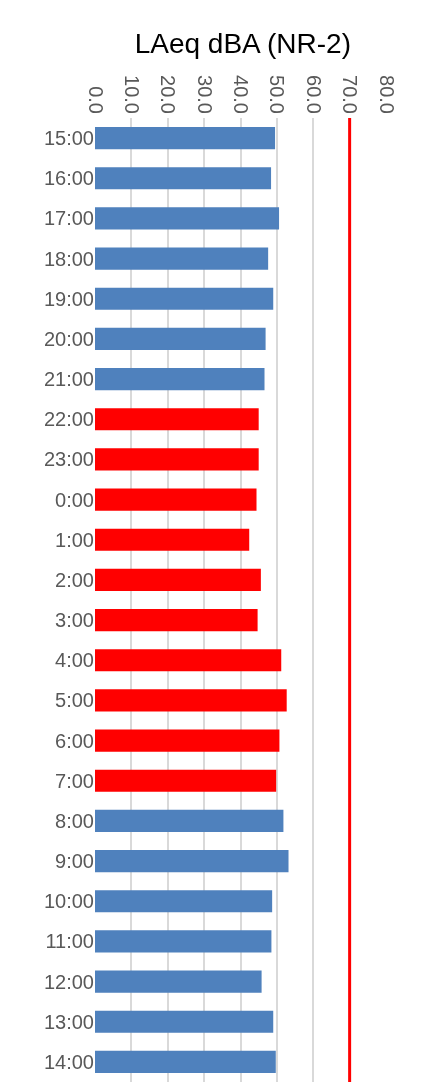 The image size is (426, 1087). I want to click on x-tick-label: 80.0, so click(386, 94).